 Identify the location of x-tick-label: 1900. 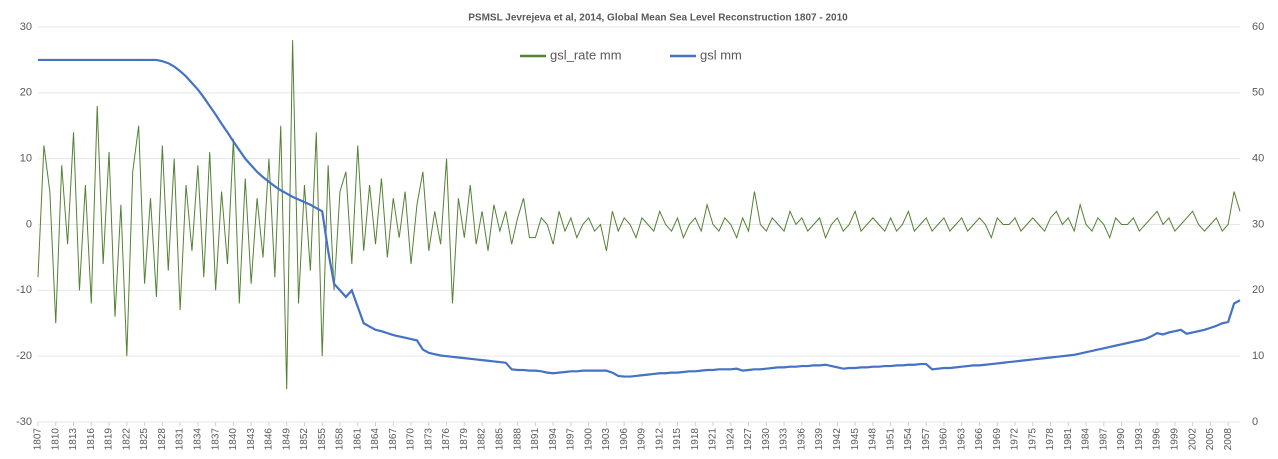
(588, 439).